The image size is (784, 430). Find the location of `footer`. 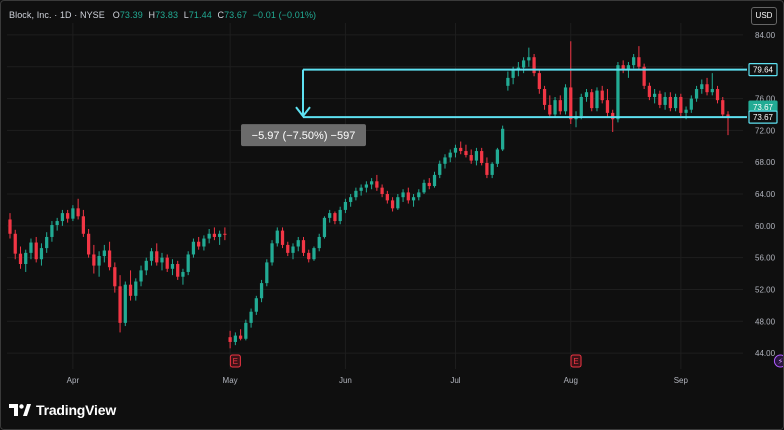

footer is located at coordinates (392, 410).